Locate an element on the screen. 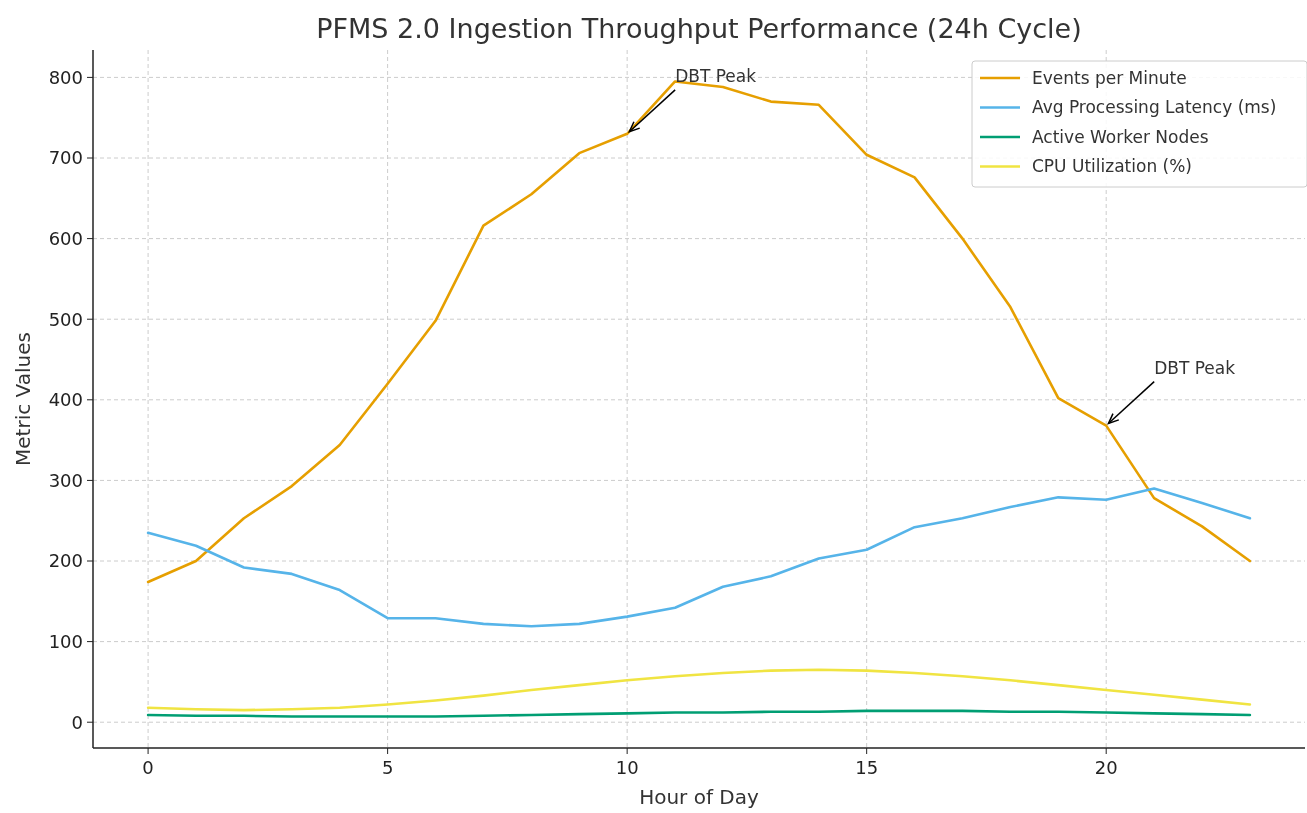 This screenshot has height=813, width=1307. y-tick-label: 600 is located at coordinates (65, 238).